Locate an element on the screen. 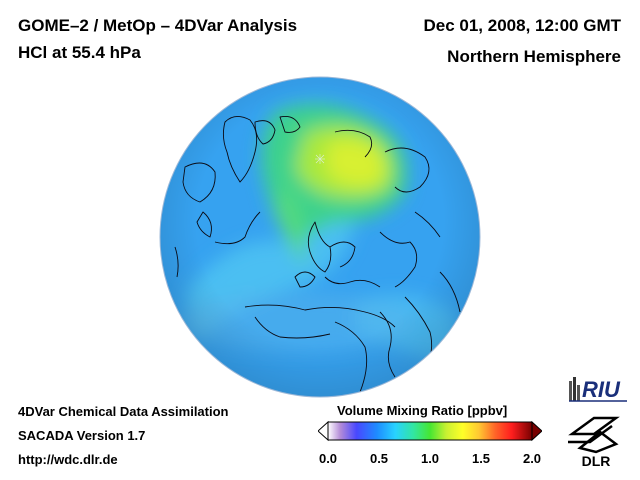 Image resolution: width=640 pixels, height=480 pixels. pole-marker is located at coordinates (320, 159).